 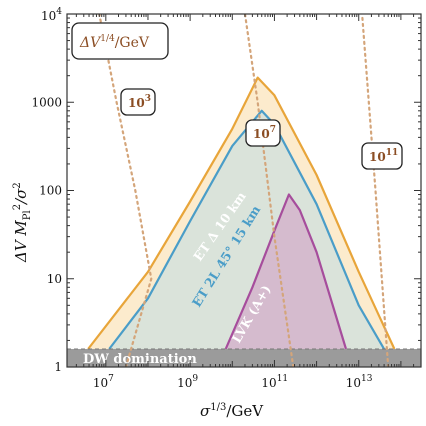 I want to click on dw-domination-label: DW domination, so click(x=140, y=359).